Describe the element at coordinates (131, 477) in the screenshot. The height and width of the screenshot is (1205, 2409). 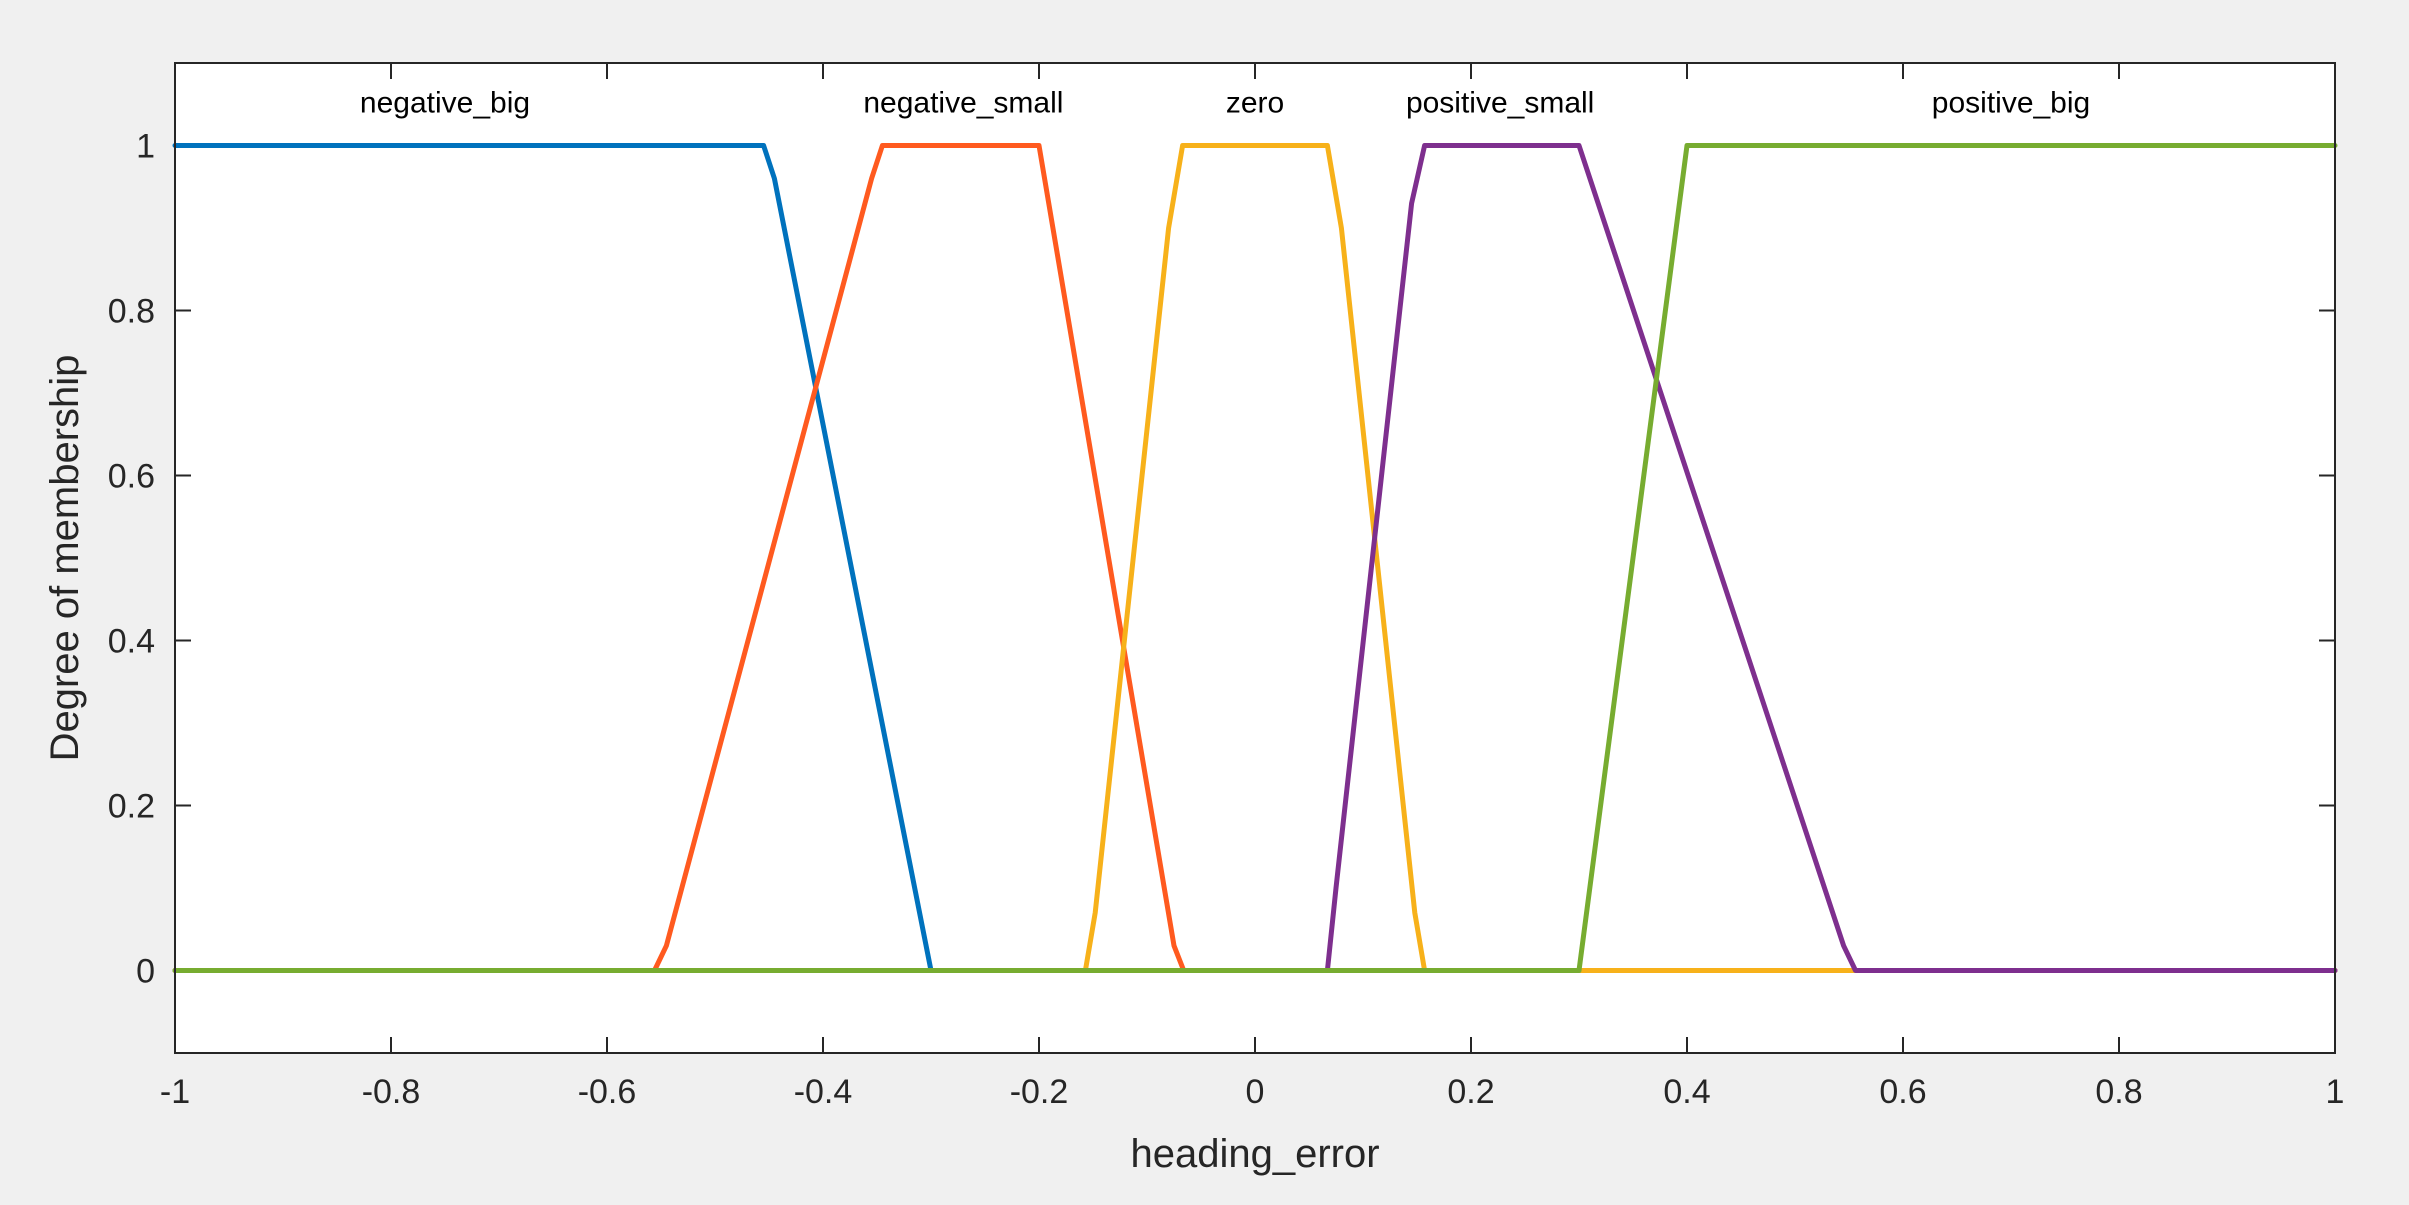
I see `y-tick-label: 0.6` at that location.